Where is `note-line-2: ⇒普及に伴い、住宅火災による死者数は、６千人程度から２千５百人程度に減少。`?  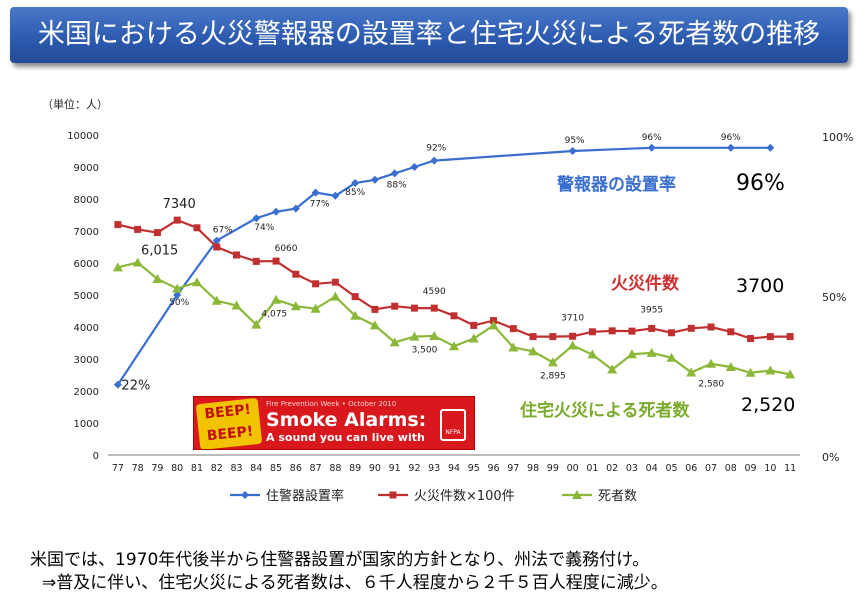 note-line-2: ⇒普及に伴い、住宅火災による死者数は、６千人程度から２千５百人程度に減少。 is located at coordinates (355, 583).